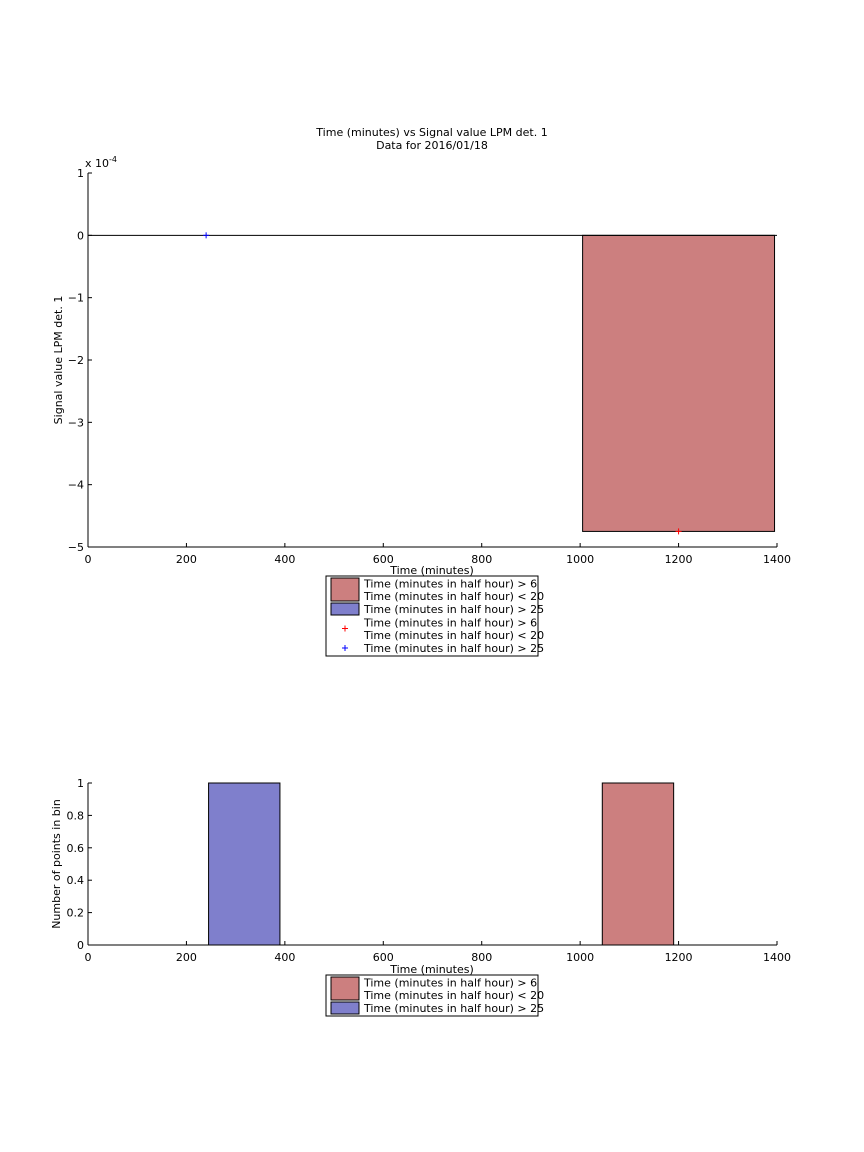 The height and width of the screenshot is (1152, 864). What do you see at coordinates (76, 360) in the screenshot?
I see `top-y-tick-label-3: −2` at bounding box center [76, 360].